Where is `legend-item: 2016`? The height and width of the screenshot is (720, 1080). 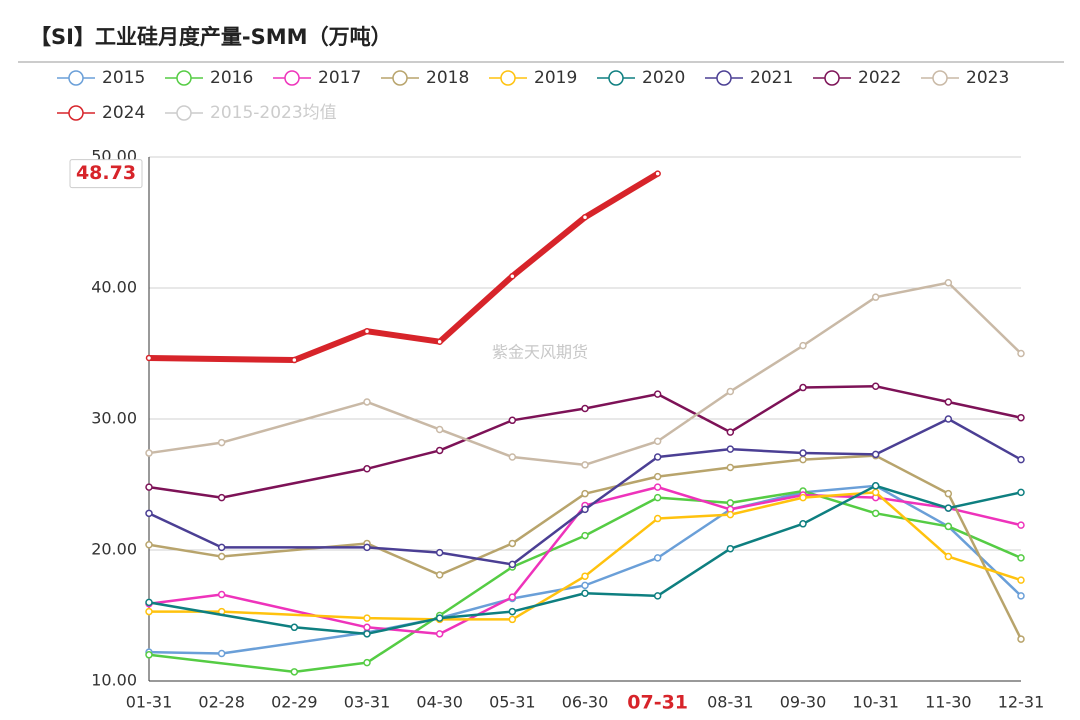 legend-item: 2016 is located at coordinates (209, 78).